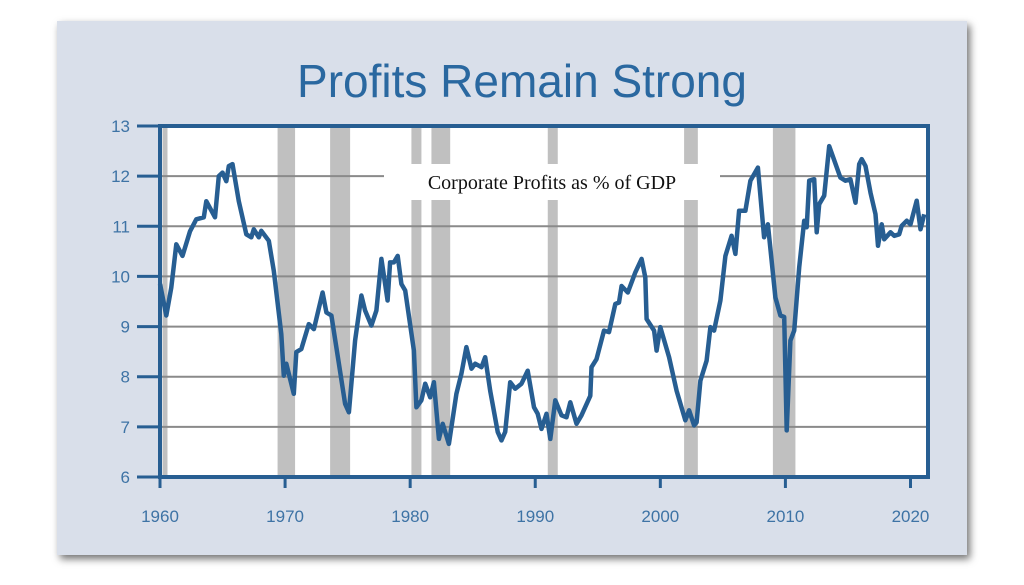 The height and width of the screenshot is (585, 1024). I want to click on x-tick-label: 1970, so click(285, 516).